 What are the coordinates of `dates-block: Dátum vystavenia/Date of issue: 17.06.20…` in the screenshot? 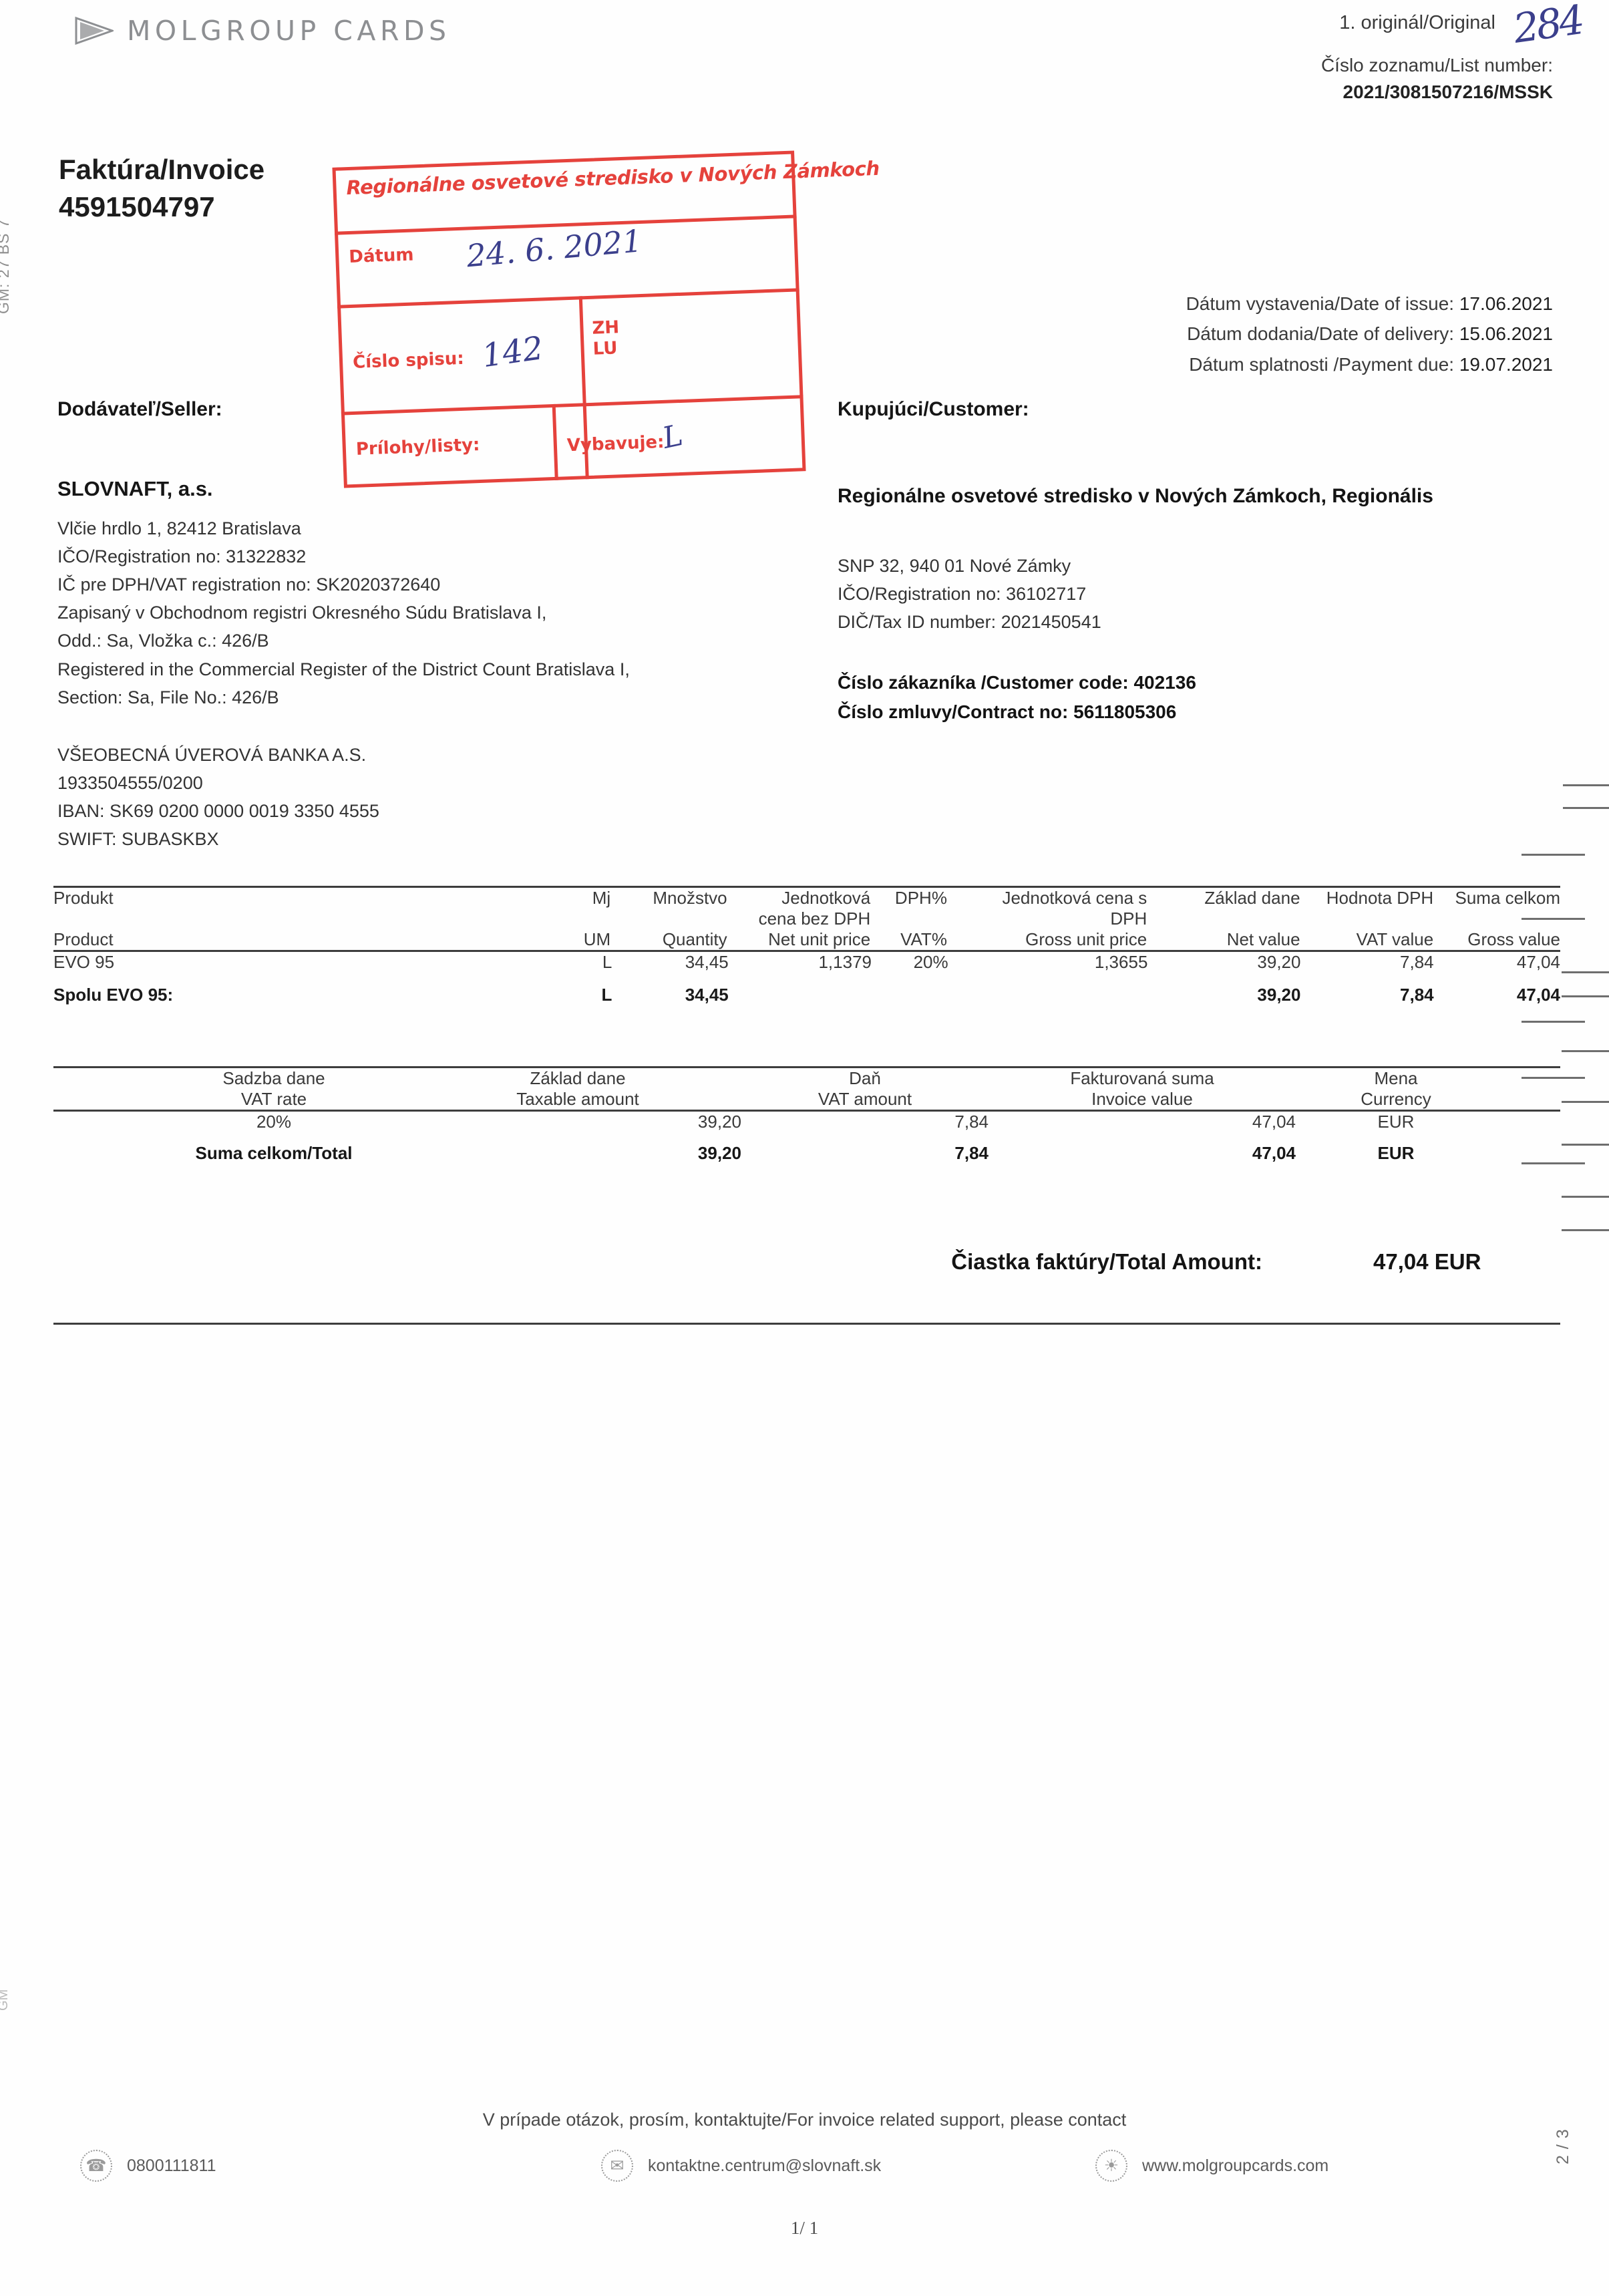 It's located at (1369, 334).